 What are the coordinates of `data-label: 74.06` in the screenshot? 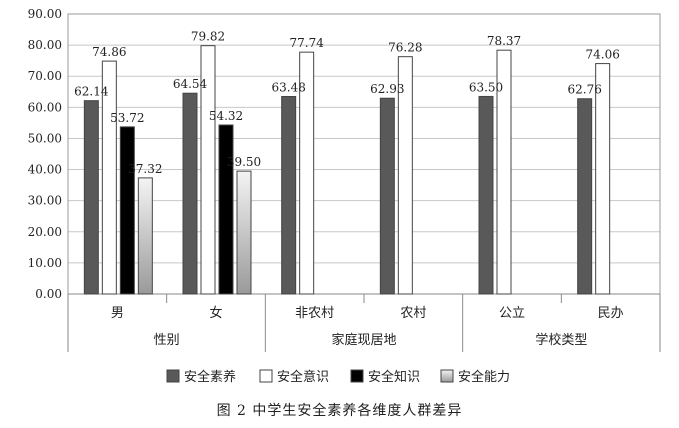 It's located at (602, 55).